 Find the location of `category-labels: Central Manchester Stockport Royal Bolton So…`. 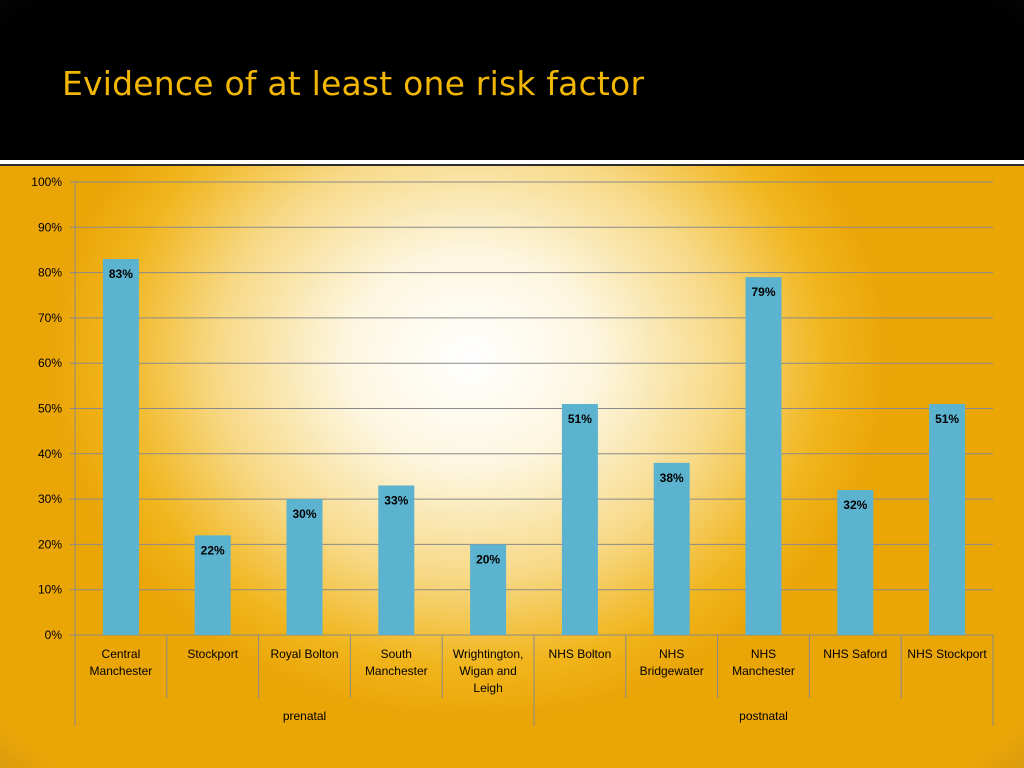

category-labels: Central Manchester Stockport Royal Bolton So… is located at coordinates (539, 685).